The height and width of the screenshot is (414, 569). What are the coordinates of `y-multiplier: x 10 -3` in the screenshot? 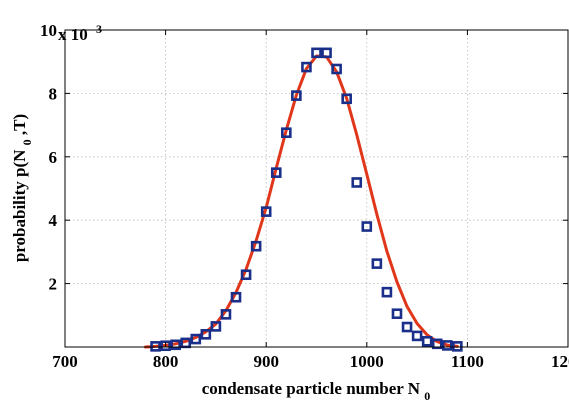 It's located at (80, 33).